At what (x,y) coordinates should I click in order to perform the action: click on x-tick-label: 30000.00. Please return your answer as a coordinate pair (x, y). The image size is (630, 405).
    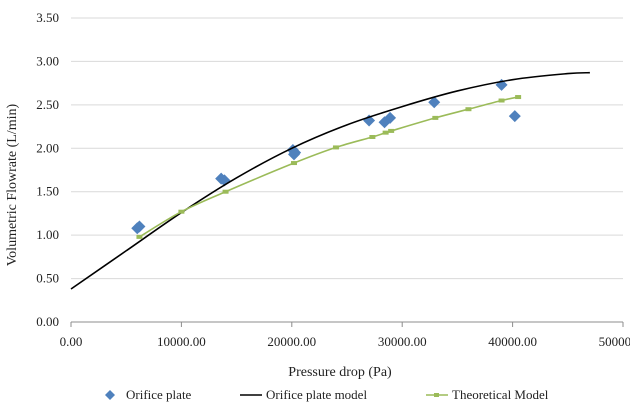
    Looking at the image, I should click on (402, 341).